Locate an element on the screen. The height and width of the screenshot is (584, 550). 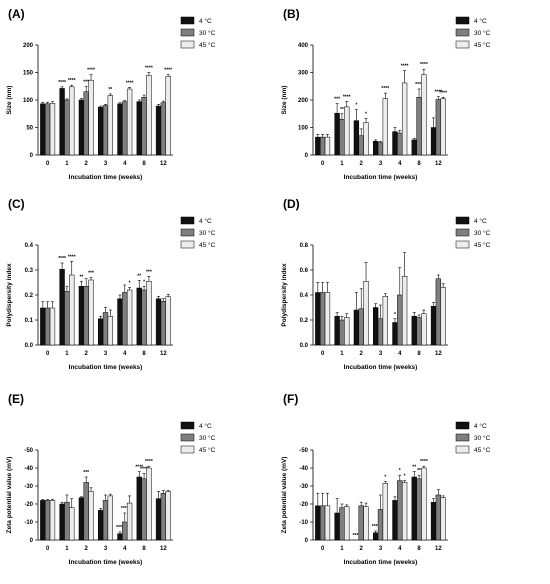
significance-mark: ** is located at coordinates (139, 277).